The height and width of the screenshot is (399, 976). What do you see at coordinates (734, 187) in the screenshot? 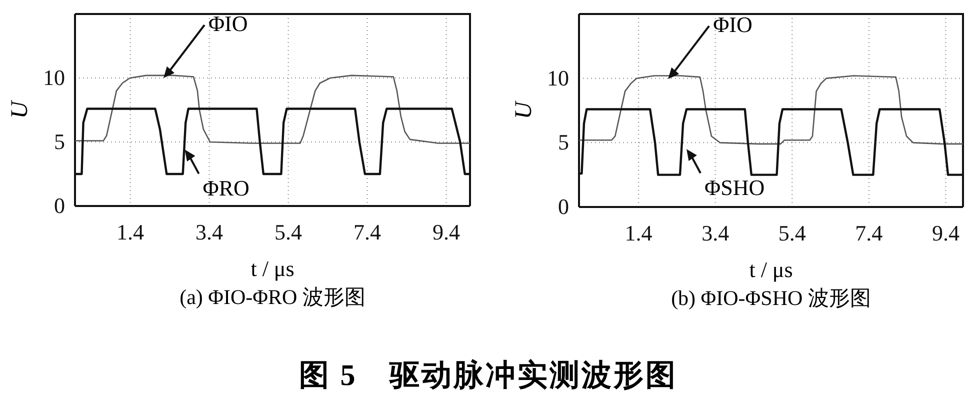
I see `annotation: ΦSHO` at bounding box center [734, 187].